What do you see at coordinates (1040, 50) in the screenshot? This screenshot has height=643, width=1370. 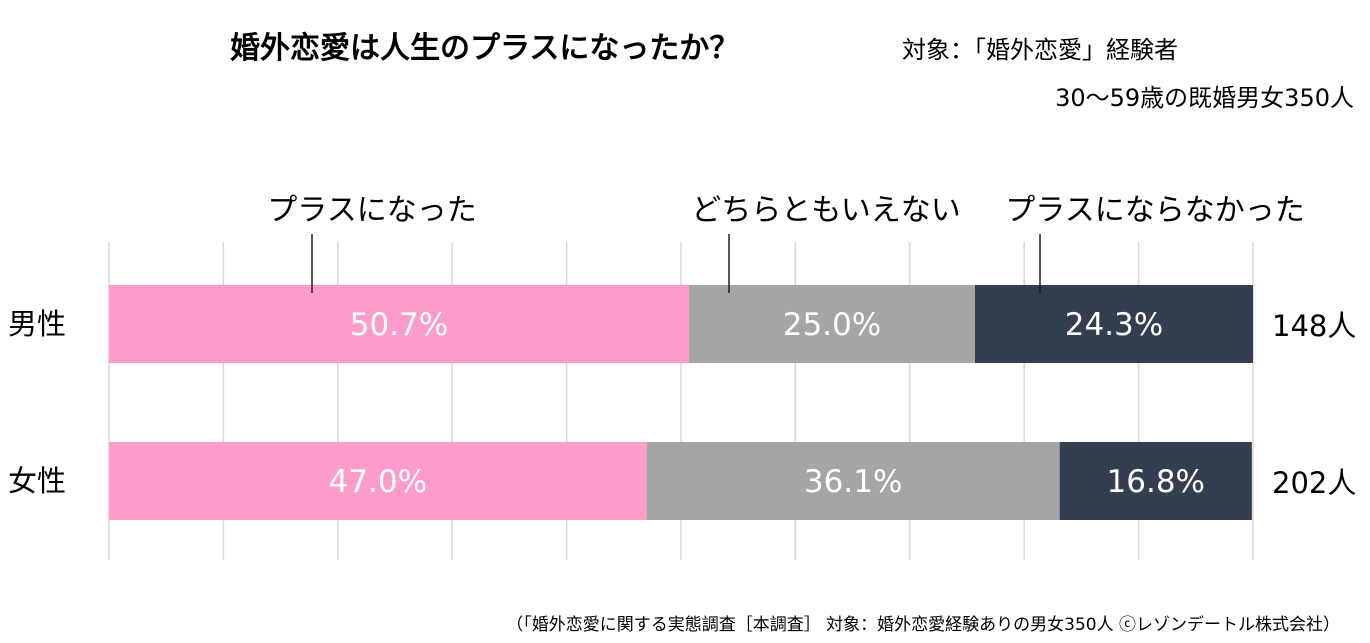 I see `survey-target: 対象：「婚外恋愛」経験者` at bounding box center [1040, 50].